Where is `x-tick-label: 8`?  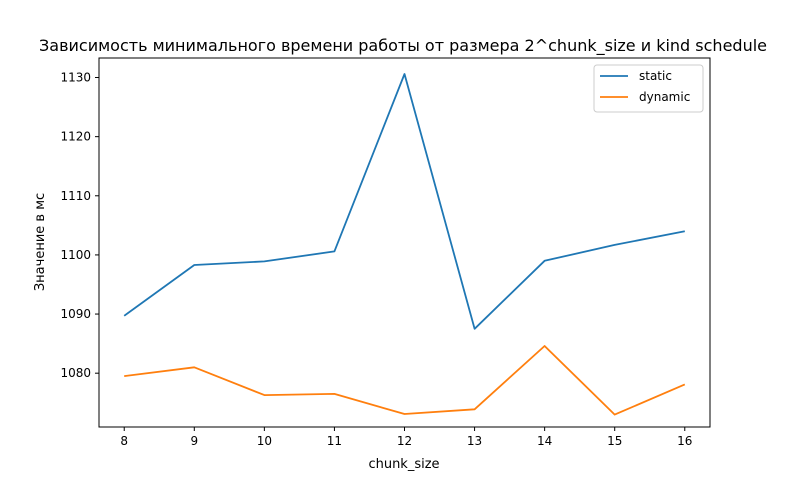
x-tick-label: 8 is located at coordinates (124, 441).